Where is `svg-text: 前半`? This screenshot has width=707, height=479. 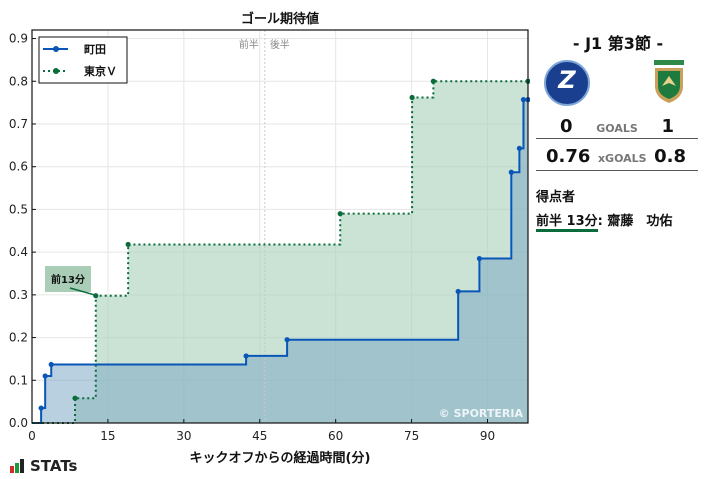 svg-text: 前半 is located at coordinates (249, 44).